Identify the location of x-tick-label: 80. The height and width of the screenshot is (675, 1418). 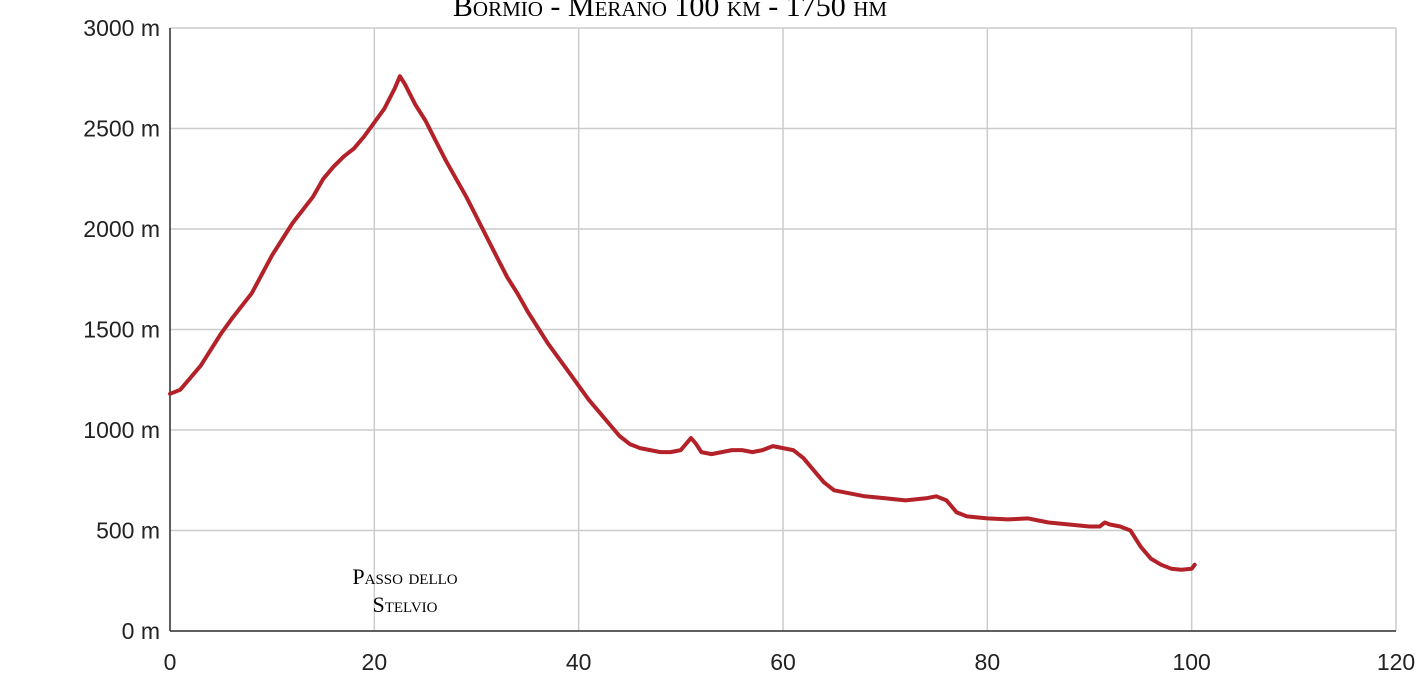
(988, 662).